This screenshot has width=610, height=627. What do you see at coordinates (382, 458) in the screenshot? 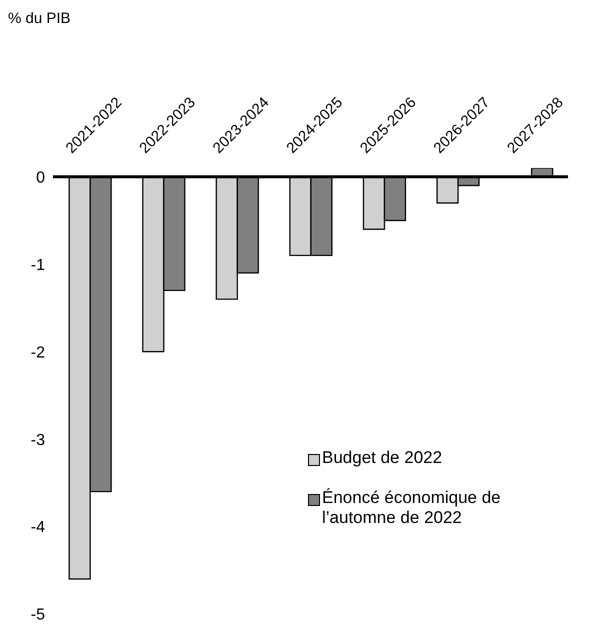
I see `legend-label: Budget de 2022` at bounding box center [382, 458].